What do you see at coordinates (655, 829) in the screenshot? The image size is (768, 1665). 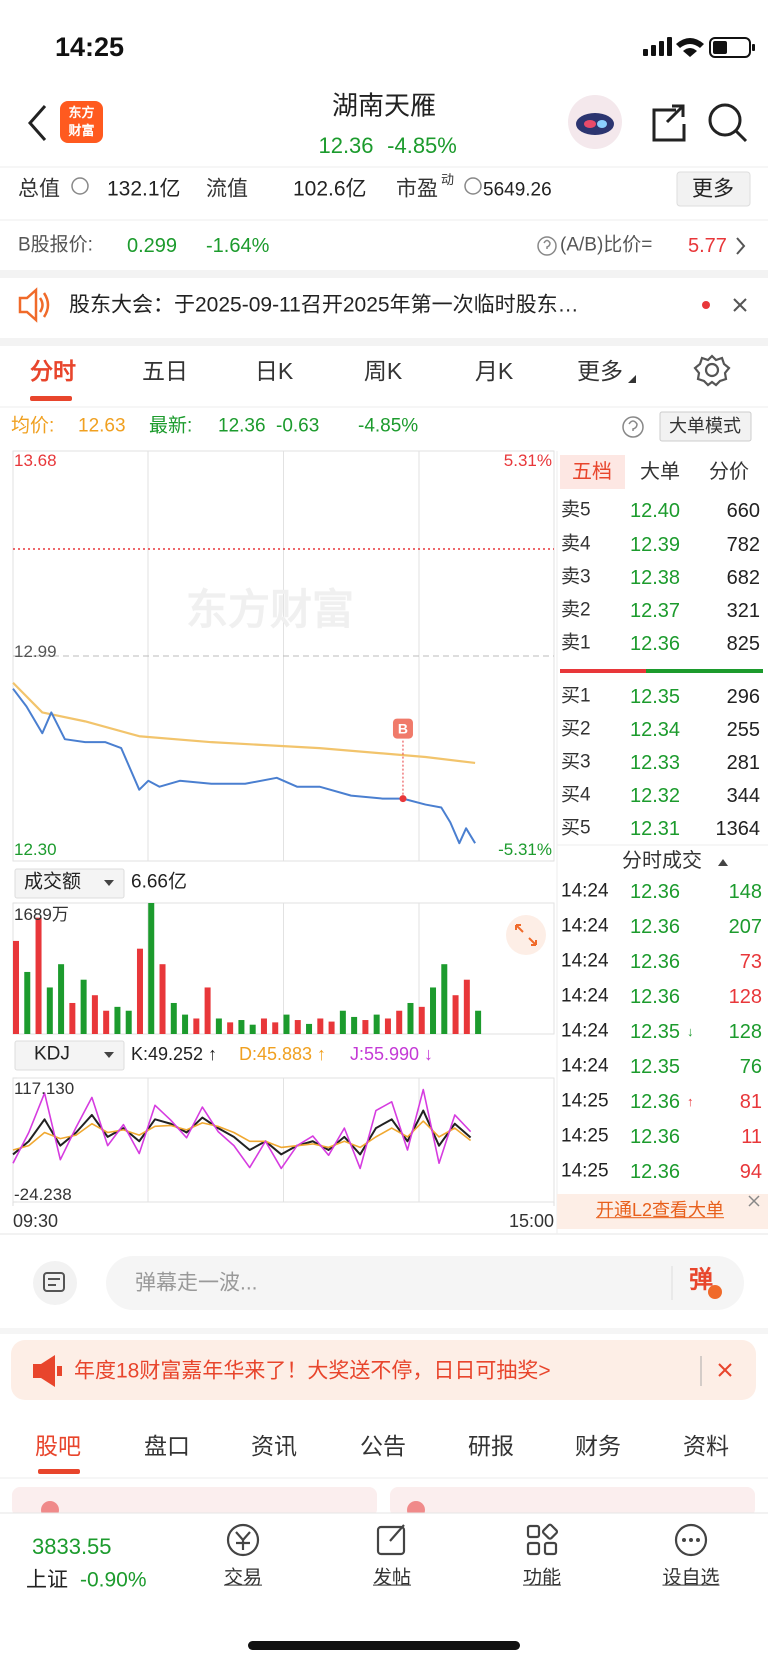 I see `book-price: 12.31` at bounding box center [655, 829].